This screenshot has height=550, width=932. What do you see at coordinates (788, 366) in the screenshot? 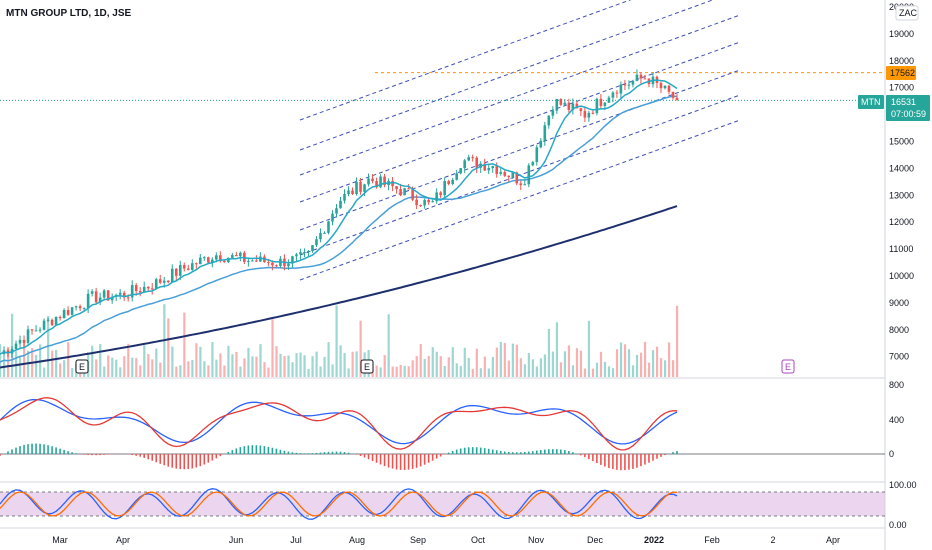
I see `event-marker-future: E` at bounding box center [788, 366].